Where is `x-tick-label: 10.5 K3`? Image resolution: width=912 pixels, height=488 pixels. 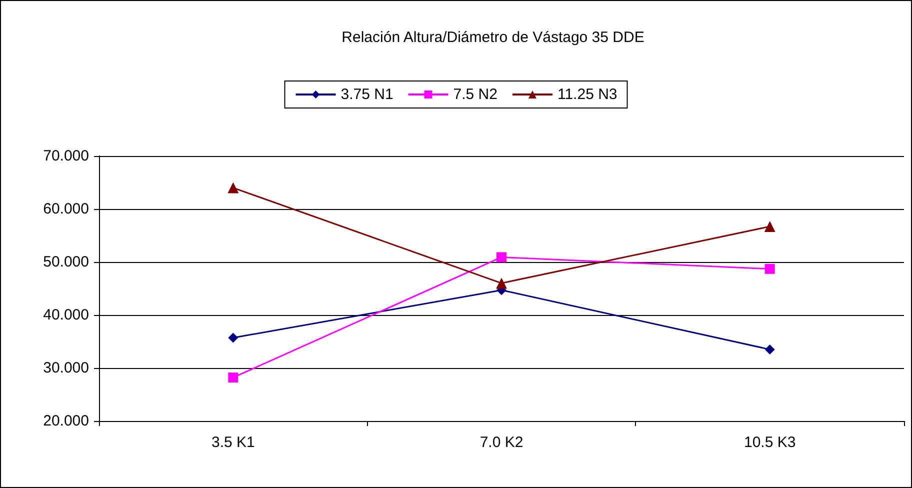
x-tick-label: 10.5 K3 is located at coordinates (770, 442).